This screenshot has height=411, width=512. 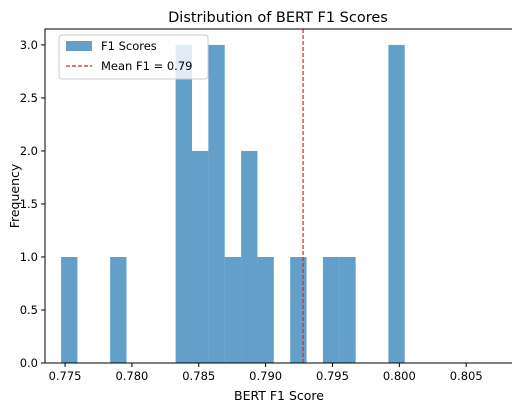 What do you see at coordinates (14, 195) in the screenshot?
I see `y-axis-label: Frequency` at bounding box center [14, 195].